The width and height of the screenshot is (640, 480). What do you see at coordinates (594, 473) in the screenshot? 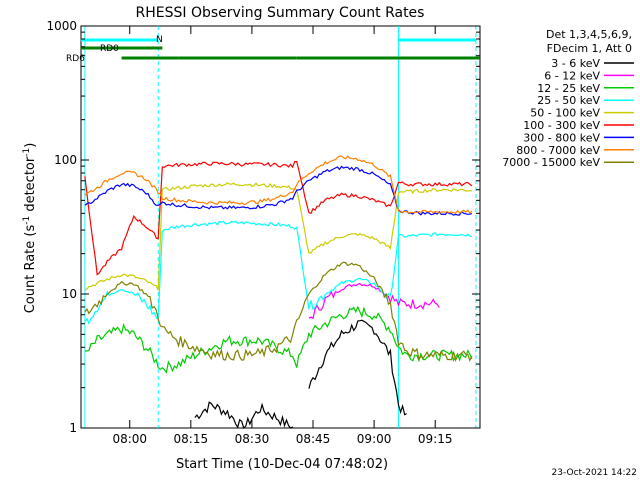
I see `timestamp: 23-Oct-2021 14:22` at bounding box center [594, 473].